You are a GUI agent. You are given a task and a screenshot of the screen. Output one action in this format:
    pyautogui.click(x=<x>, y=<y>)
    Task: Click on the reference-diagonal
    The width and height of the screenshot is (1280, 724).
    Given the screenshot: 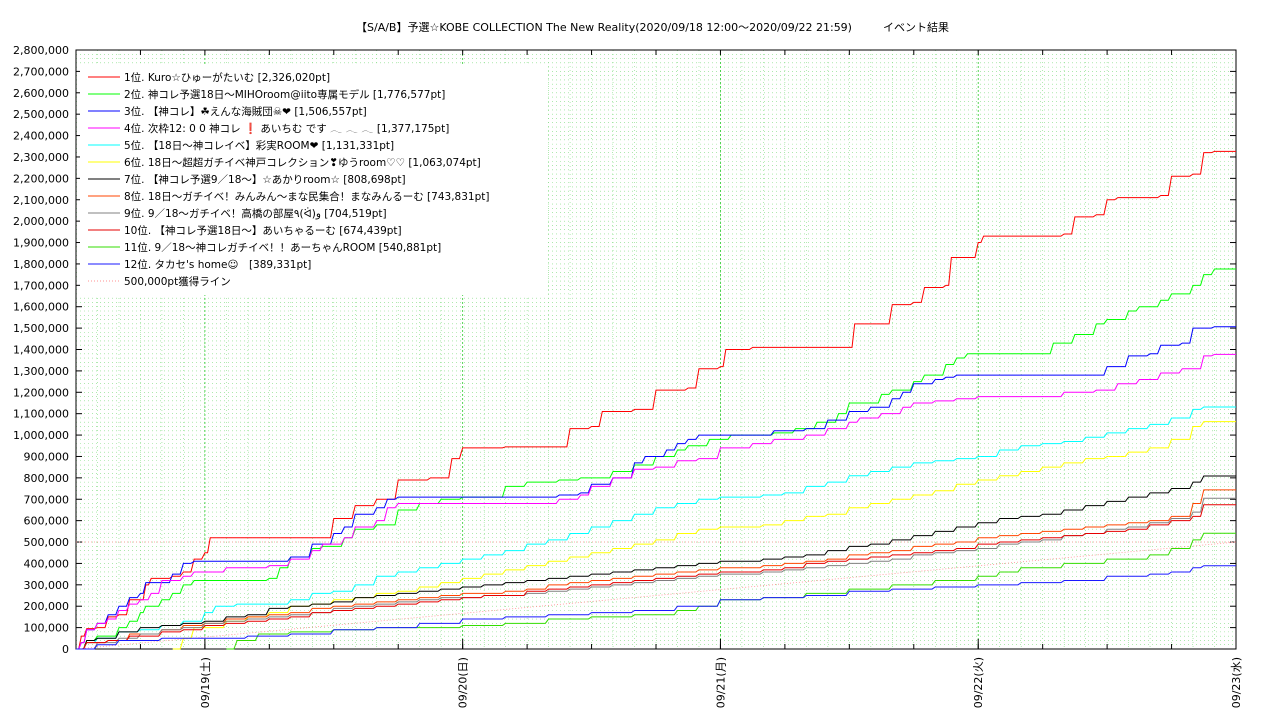 What is the action you would take?
    pyautogui.click(x=656, y=595)
    